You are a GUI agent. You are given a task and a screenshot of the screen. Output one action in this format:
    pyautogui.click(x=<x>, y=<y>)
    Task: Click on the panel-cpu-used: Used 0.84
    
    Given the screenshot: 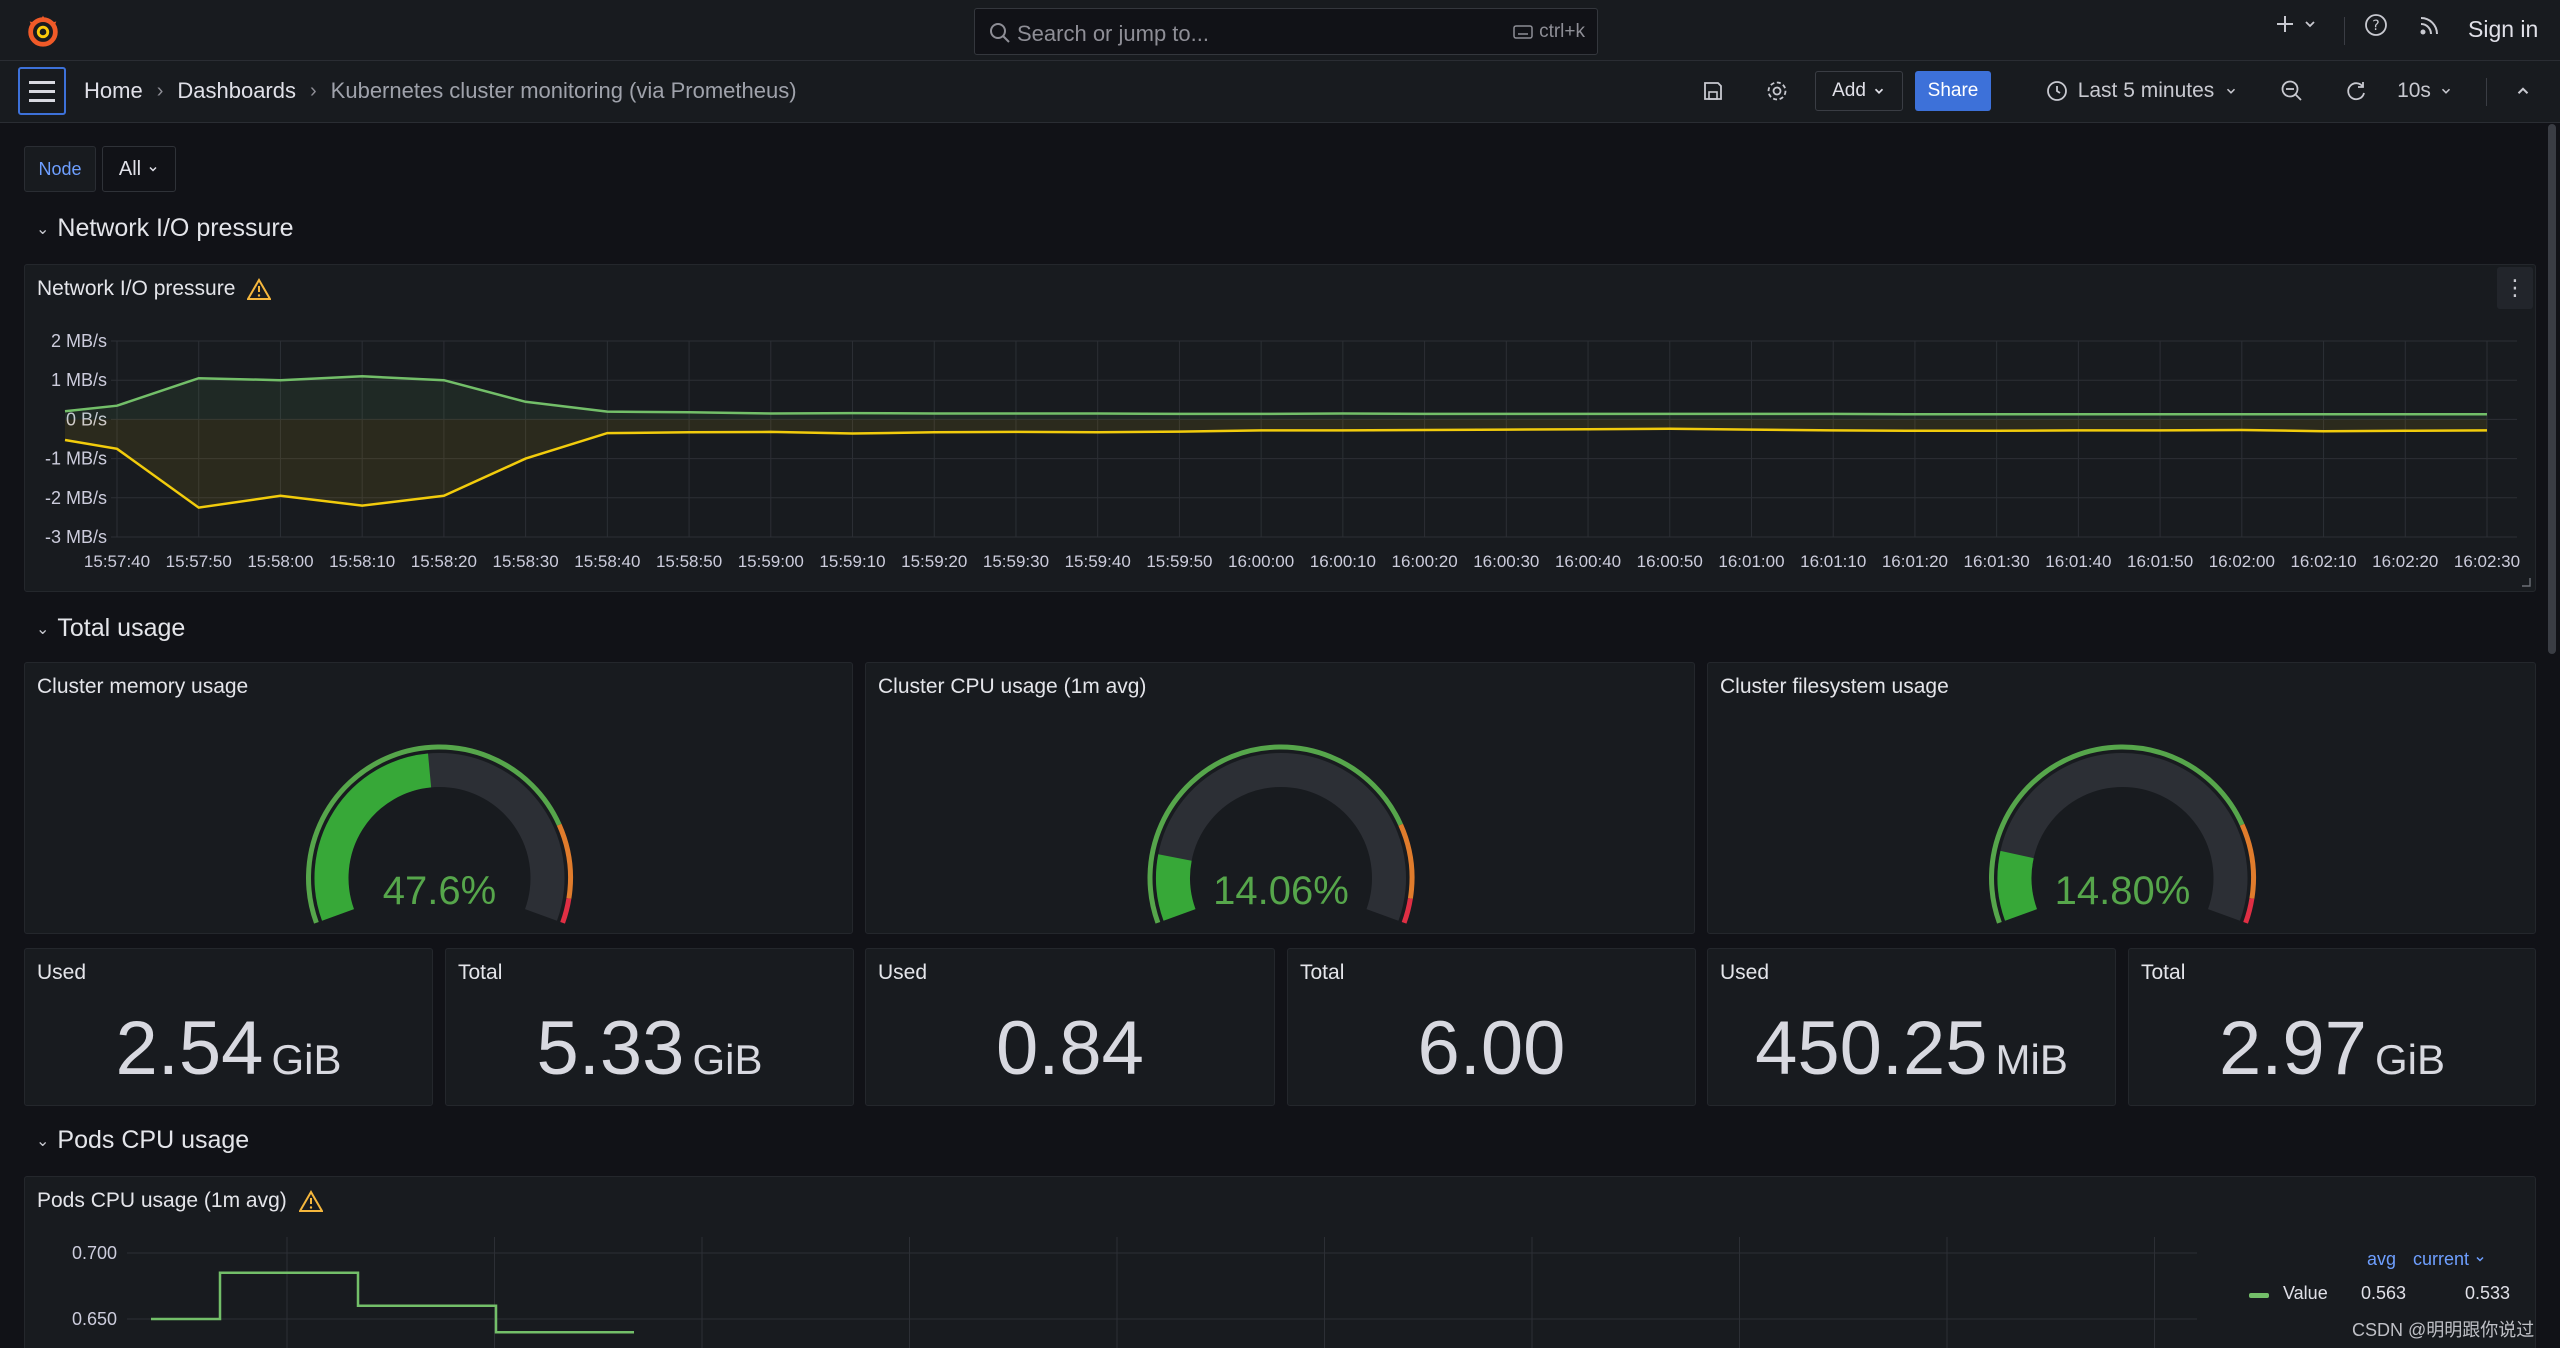 What is the action you would take?
    pyautogui.click(x=1070, y=1027)
    